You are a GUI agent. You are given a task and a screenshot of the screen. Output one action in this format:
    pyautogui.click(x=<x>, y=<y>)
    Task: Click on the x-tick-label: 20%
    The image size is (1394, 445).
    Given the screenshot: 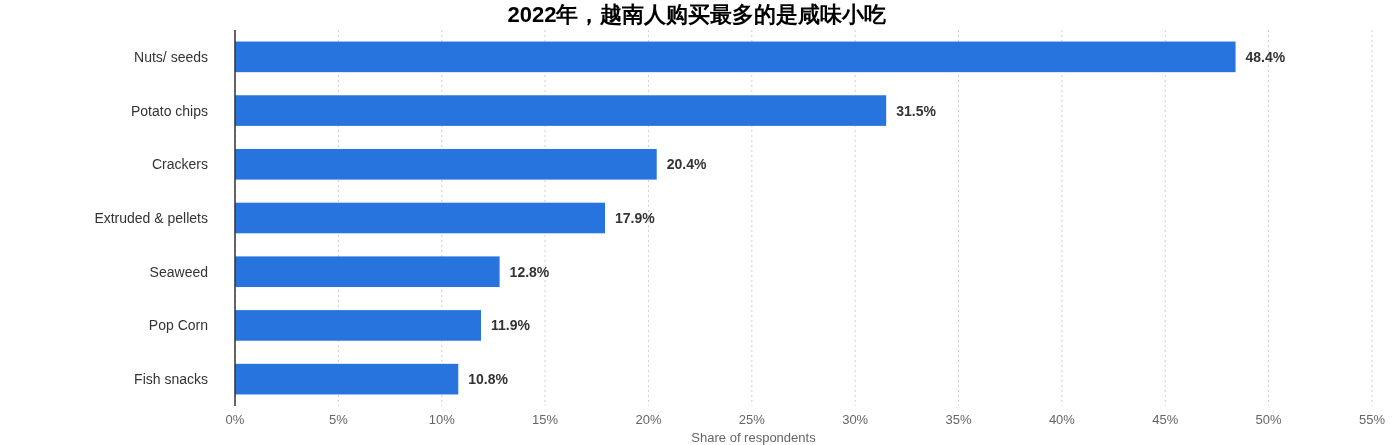 What is the action you would take?
    pyautogui.click(x=648, y=419)
    